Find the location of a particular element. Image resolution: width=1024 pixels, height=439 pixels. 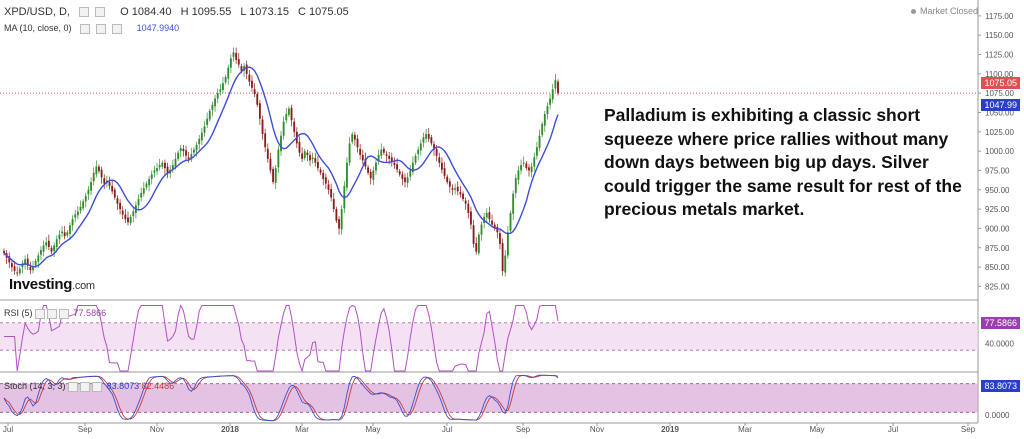

y-tick-label: 1075.00 is located at coordinates (999, 93).